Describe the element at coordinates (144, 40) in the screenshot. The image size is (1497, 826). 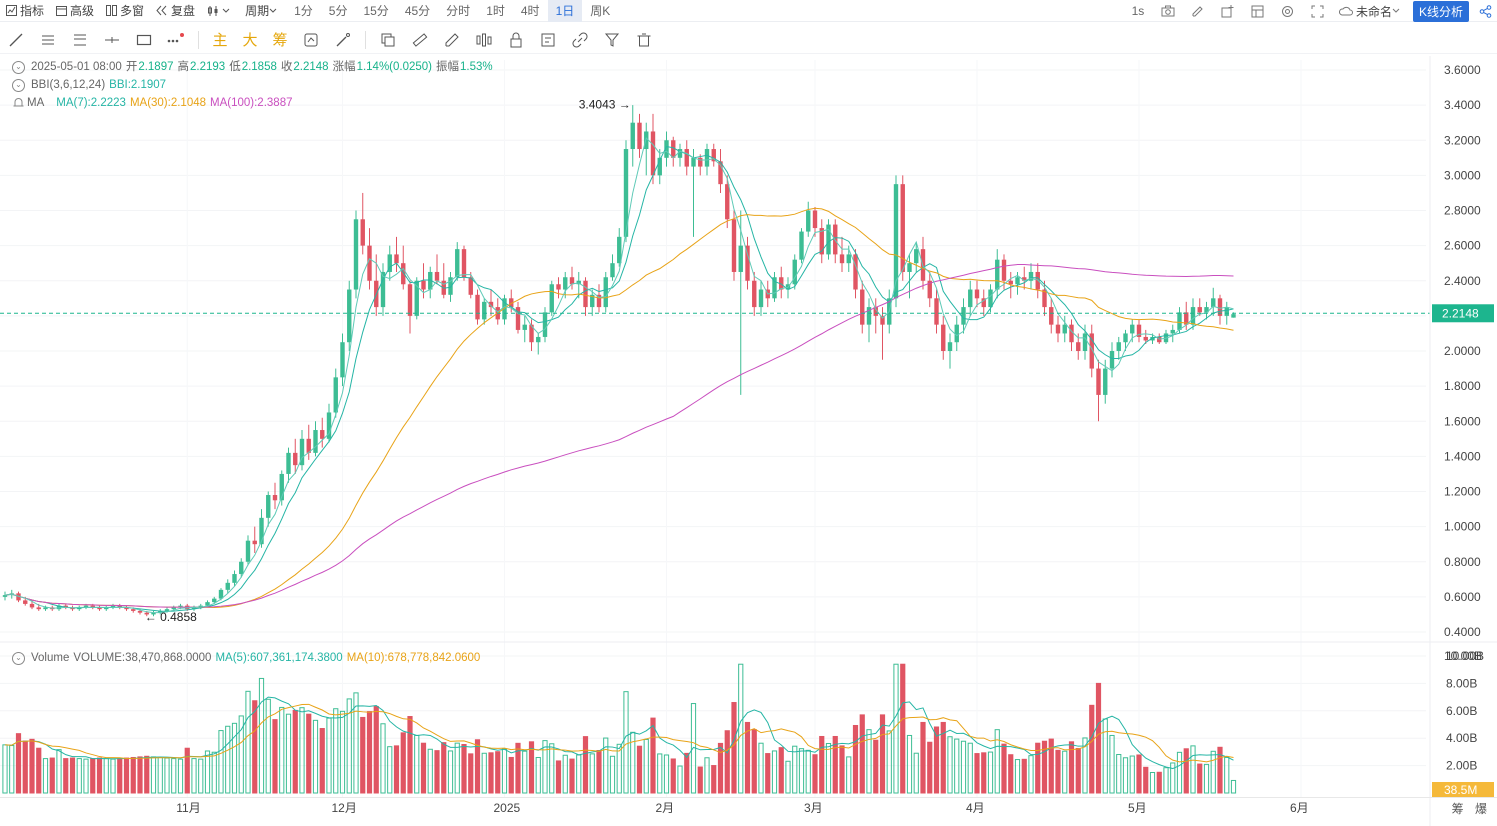
I see `rectangle-tool-icon` at that location.